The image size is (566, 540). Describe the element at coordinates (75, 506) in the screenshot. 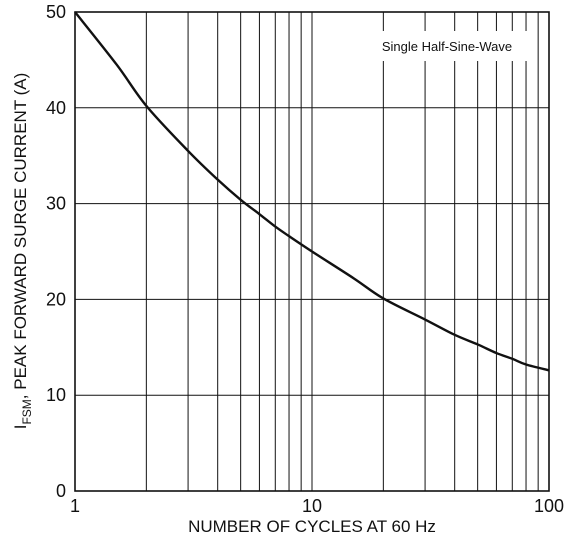

I see `x-tick-label: 1` at that location.